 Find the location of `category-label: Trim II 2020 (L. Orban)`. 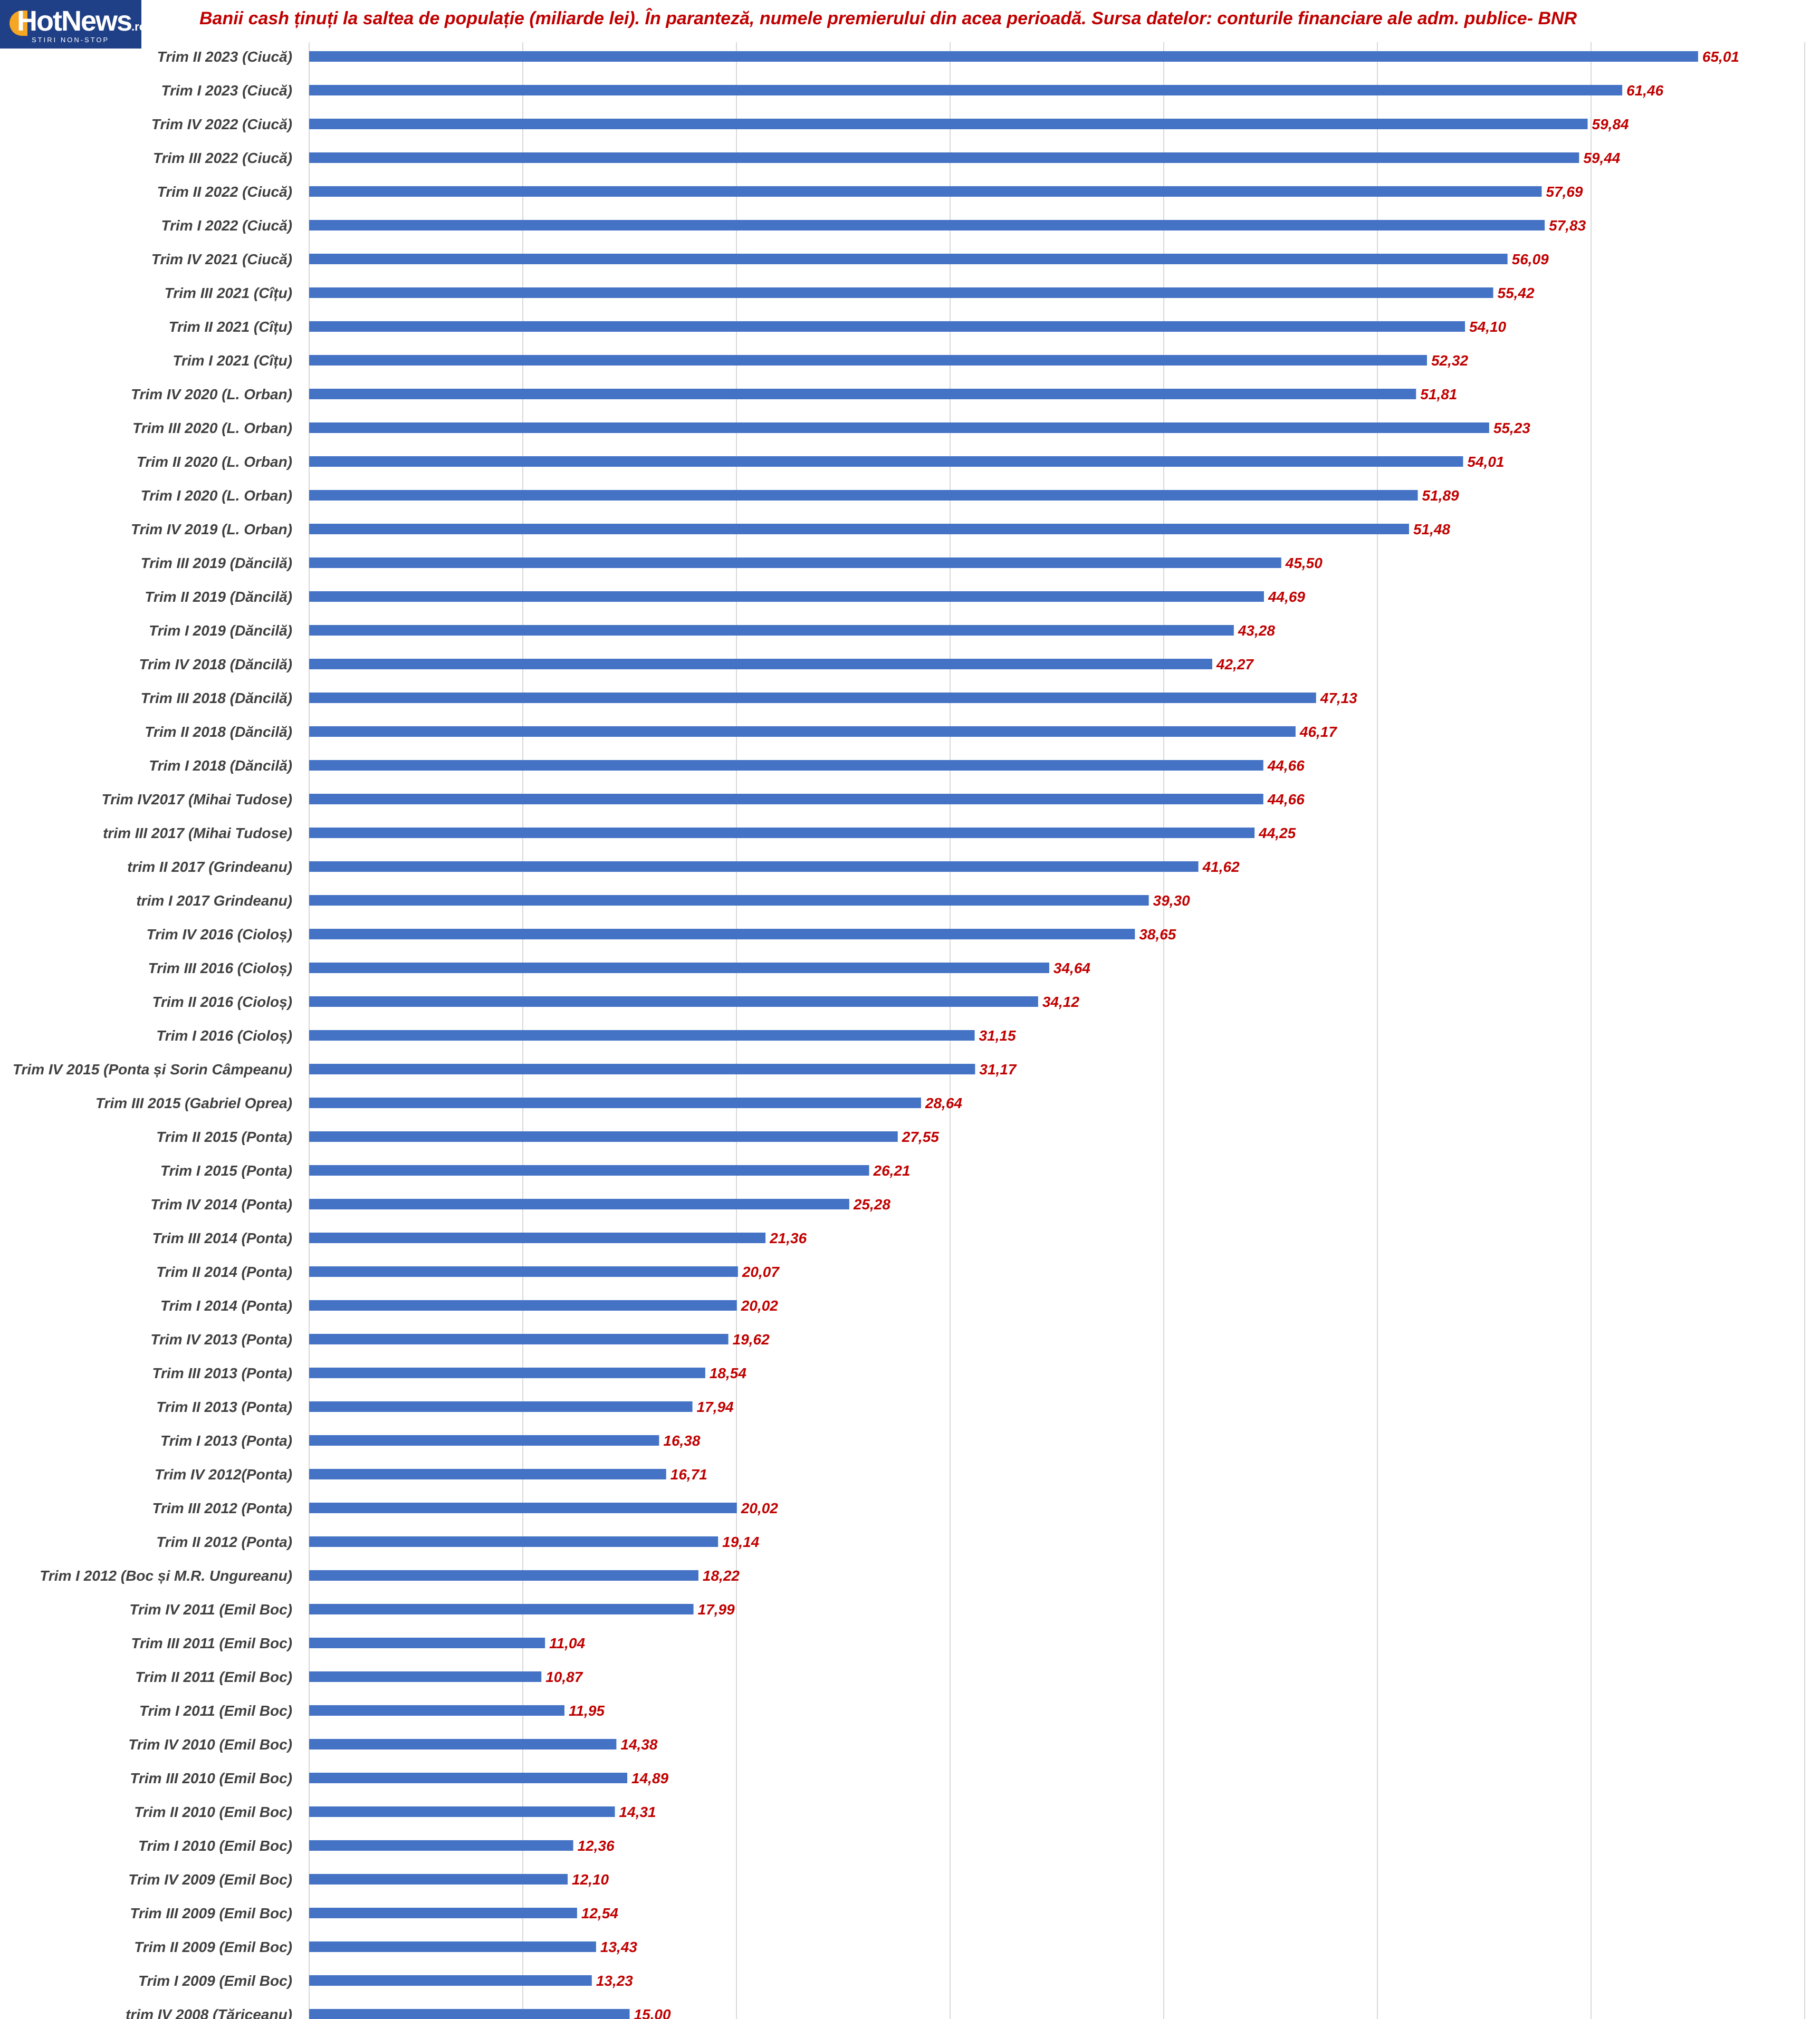

category-label: Trim II 2020 (L. Orban) is located at coordinates (214, 462).